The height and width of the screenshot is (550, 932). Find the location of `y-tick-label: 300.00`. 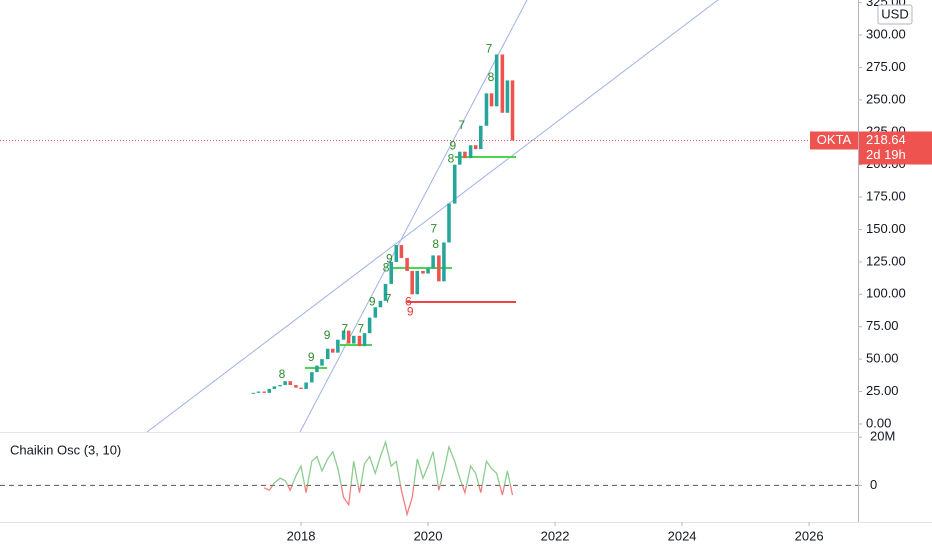

y-tick-label: 300.00 is located at coordinates (886, 33).